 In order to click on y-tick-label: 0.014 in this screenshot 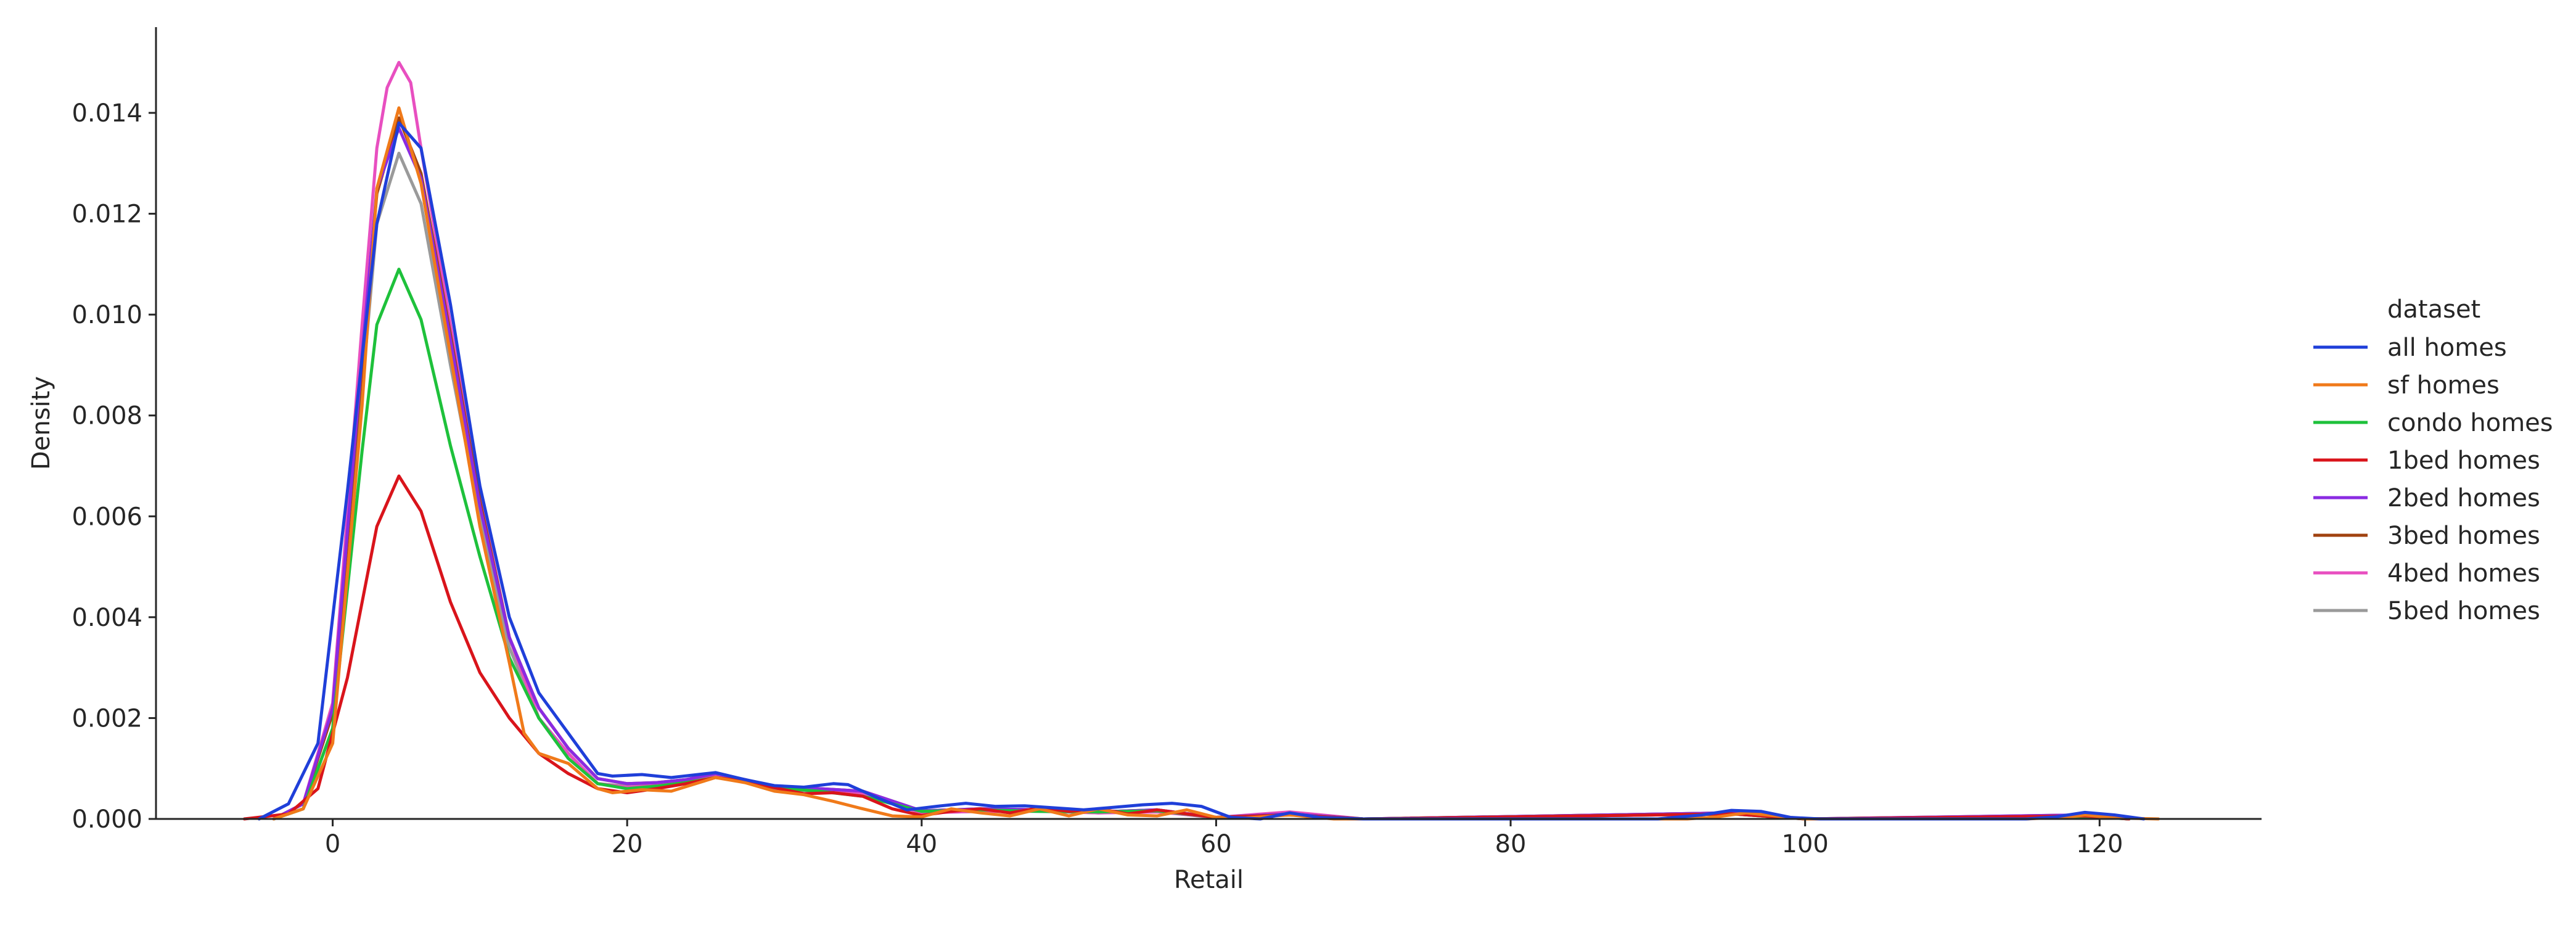, I will do `click(107, 114)`.